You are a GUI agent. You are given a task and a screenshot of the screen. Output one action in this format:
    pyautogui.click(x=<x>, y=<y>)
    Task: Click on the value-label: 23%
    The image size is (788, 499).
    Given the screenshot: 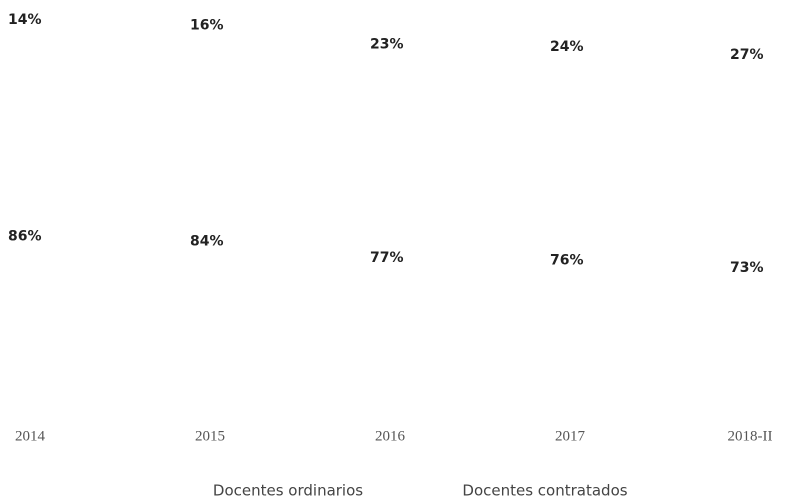 What is the action you would take?
    pyautogui.click(x=387, y=44)
    